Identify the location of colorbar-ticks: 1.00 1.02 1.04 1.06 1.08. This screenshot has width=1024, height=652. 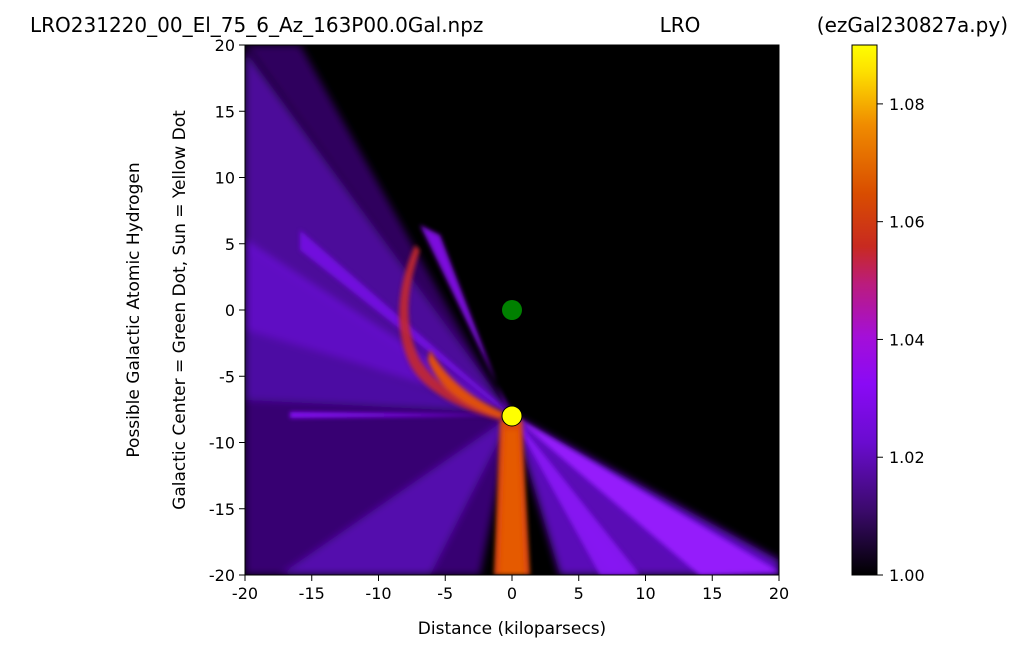
(901, 340).